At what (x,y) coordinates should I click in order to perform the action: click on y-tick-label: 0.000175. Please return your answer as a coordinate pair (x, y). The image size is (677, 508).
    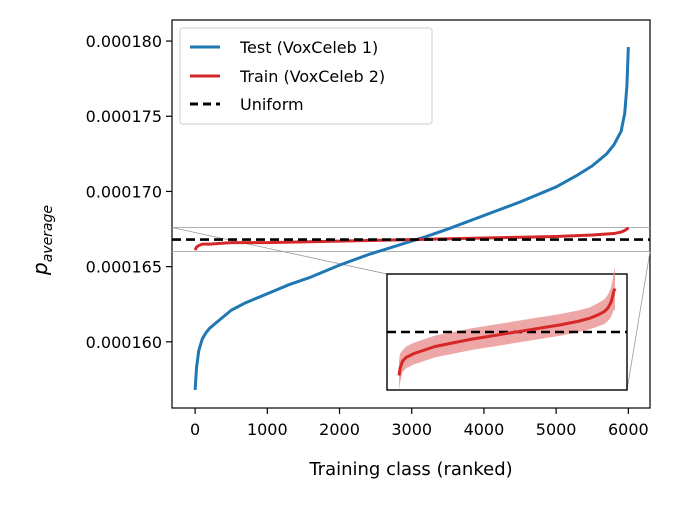
    Looking at the image, I should click on (124, 116).